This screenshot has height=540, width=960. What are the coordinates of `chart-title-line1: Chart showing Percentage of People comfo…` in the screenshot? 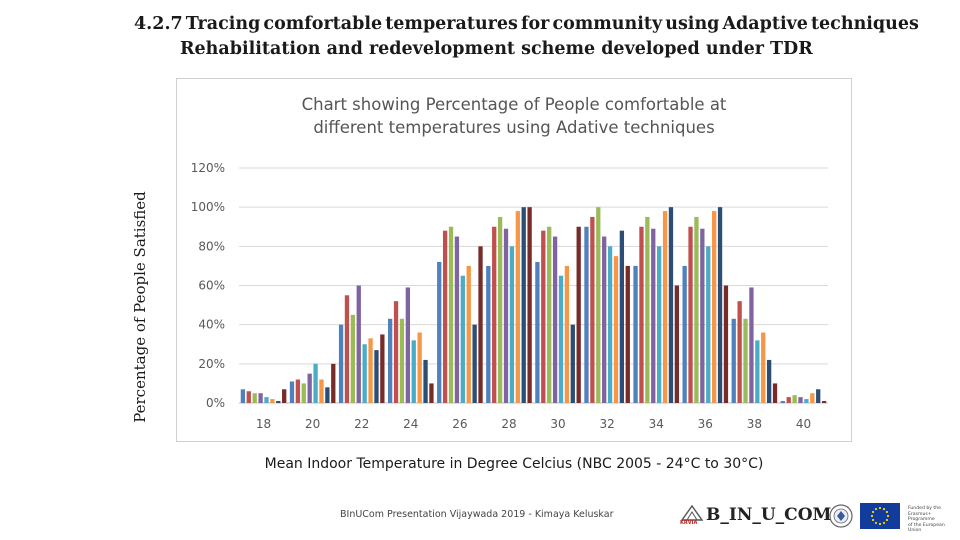 It's located at (514, 104).